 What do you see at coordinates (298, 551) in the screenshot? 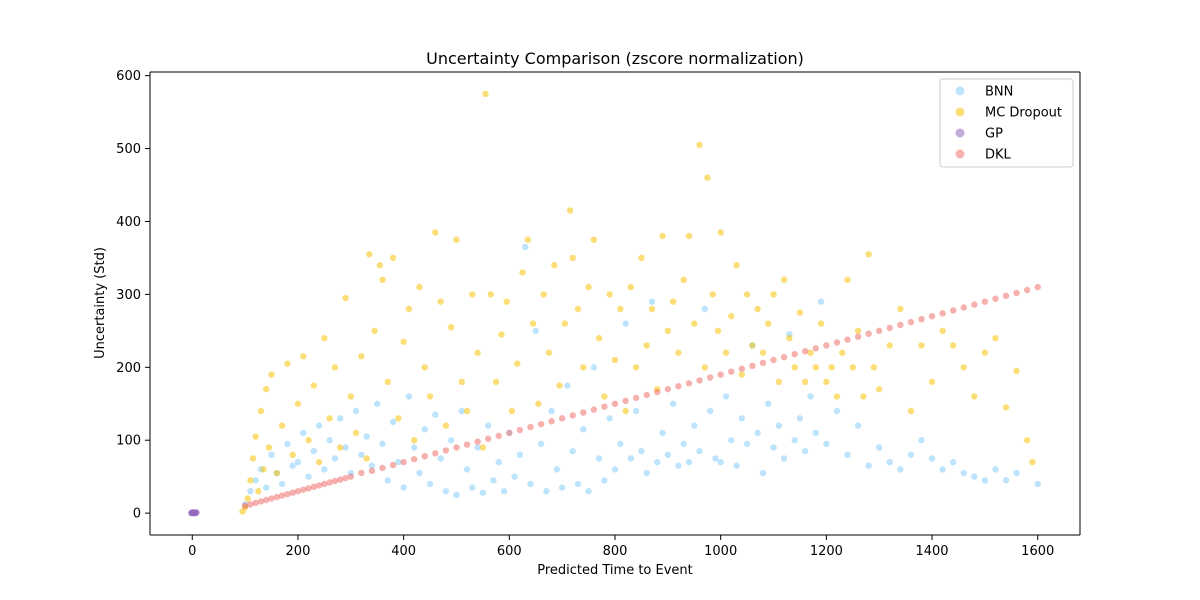
I see `x-tick-label-1: 200` at bounding box center [298, 551].